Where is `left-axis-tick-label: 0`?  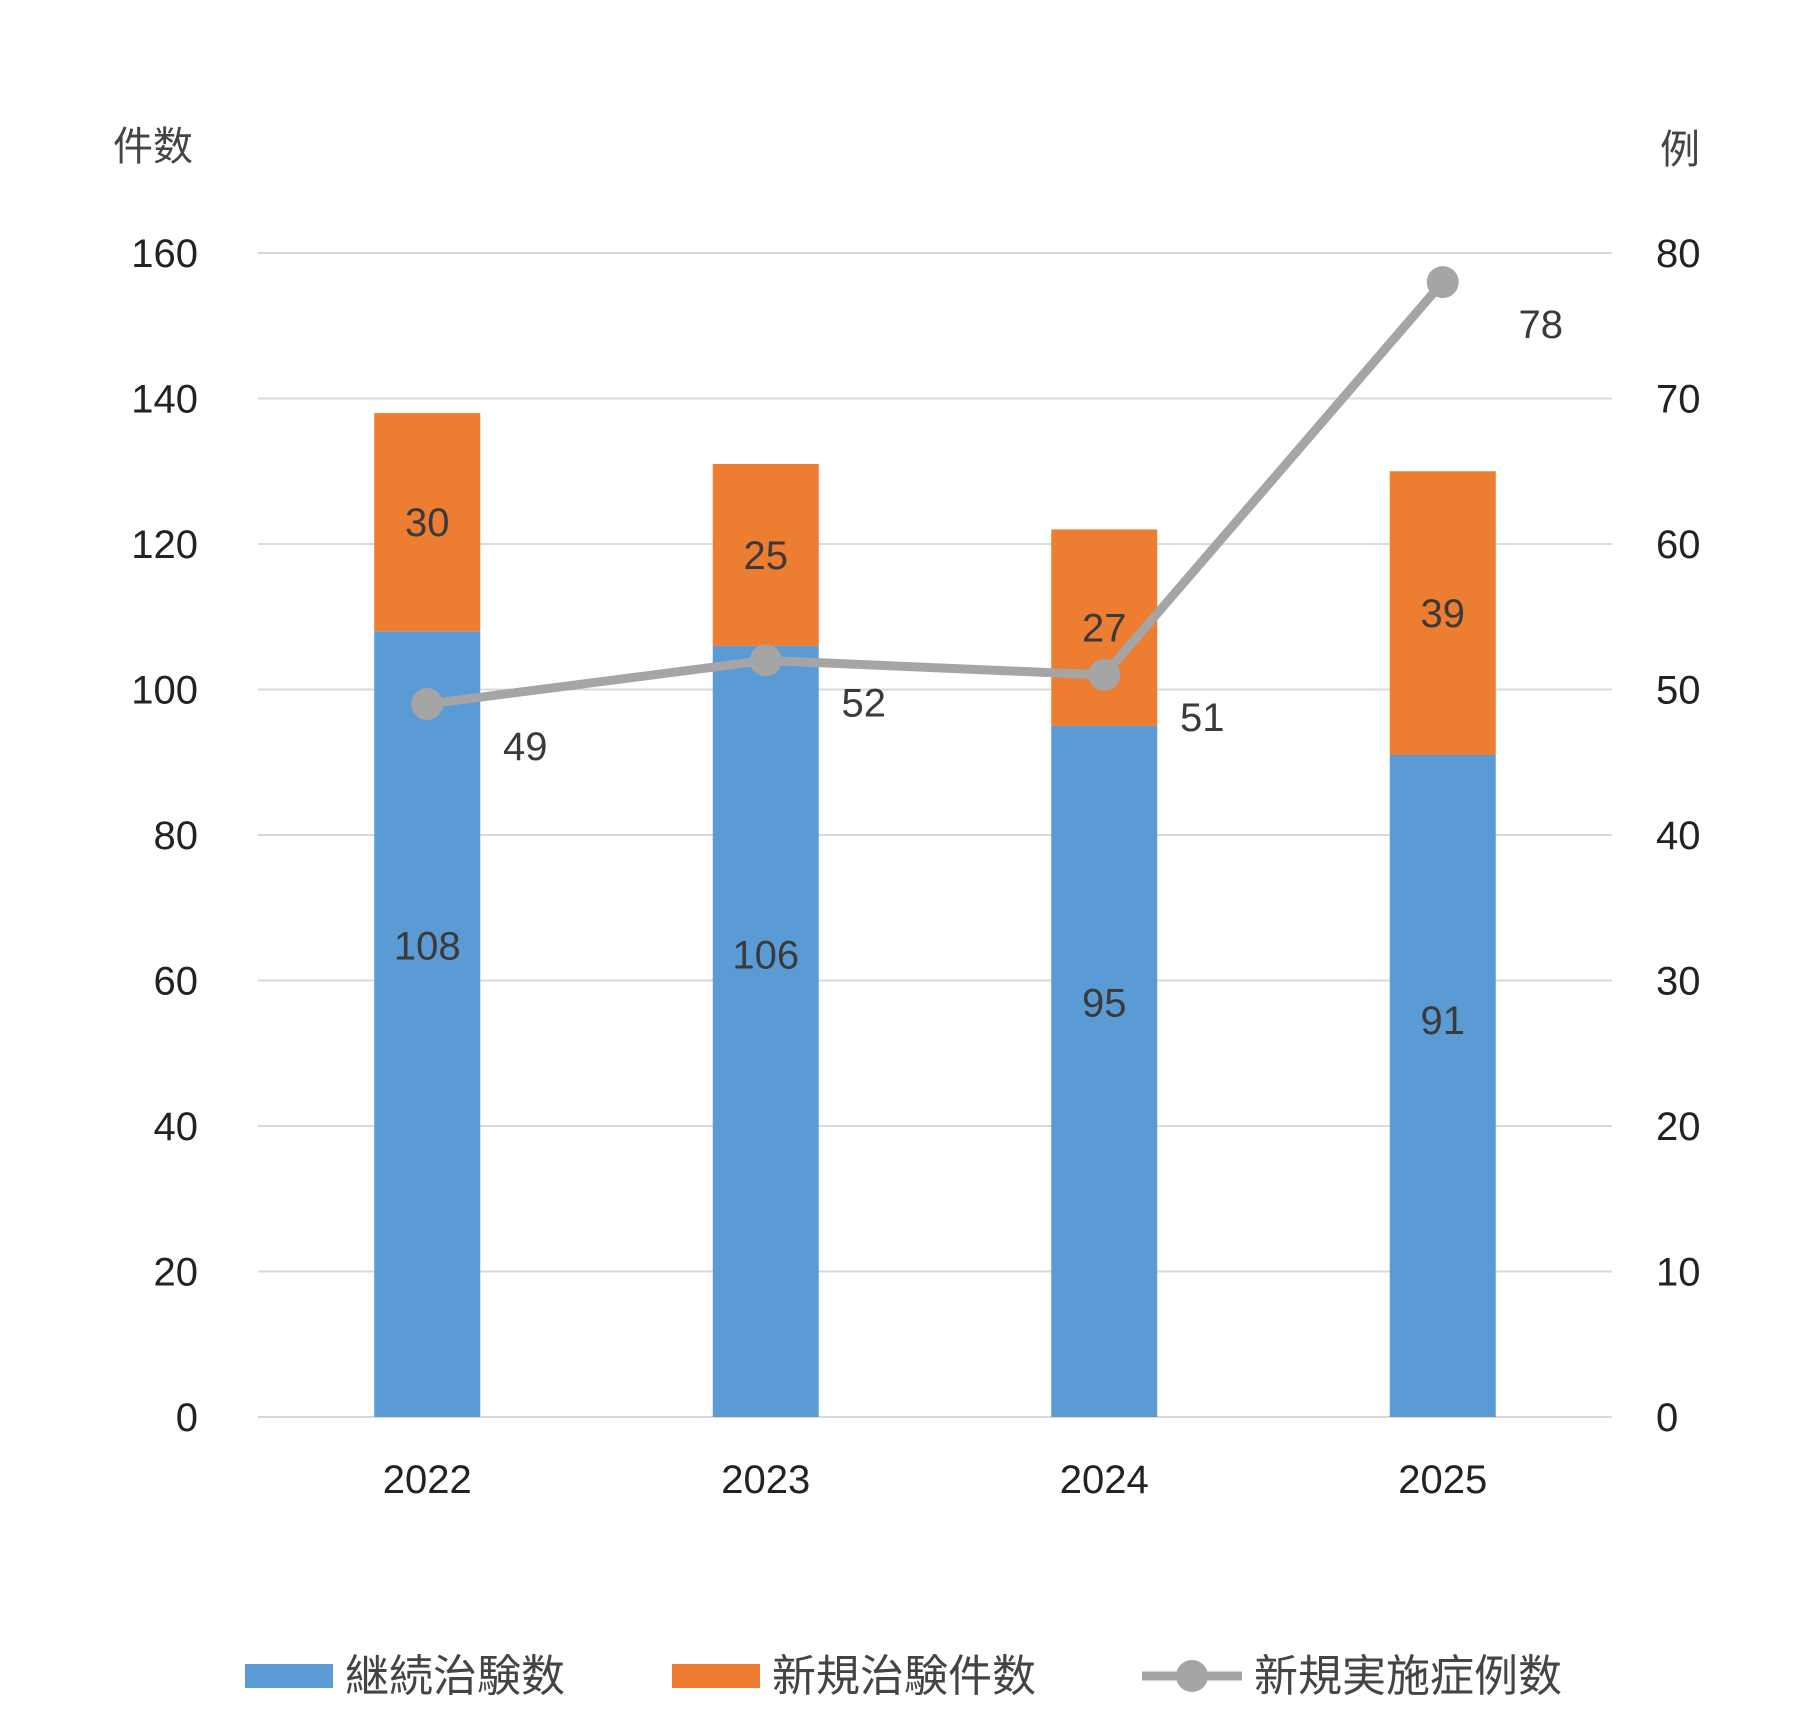 left-axis-tick-label: 0 is located at coordinates (187, 1418).